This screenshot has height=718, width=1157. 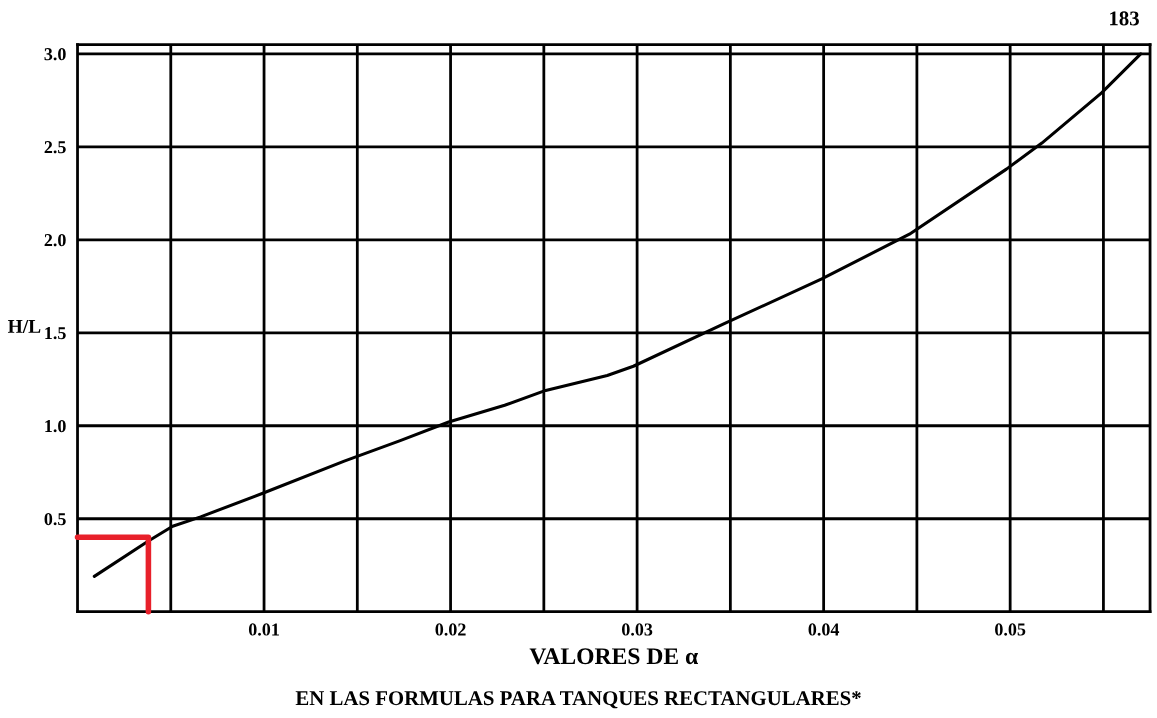 I want to click on y-axis-title: H/L, so click(x=24, y=326).